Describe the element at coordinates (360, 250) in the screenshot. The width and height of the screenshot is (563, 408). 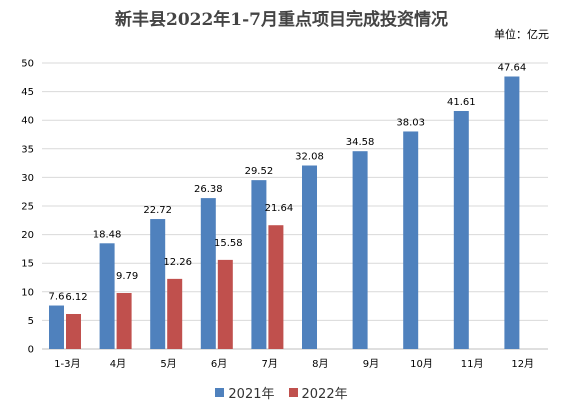
I see `bar-2021年-9月` at that location.